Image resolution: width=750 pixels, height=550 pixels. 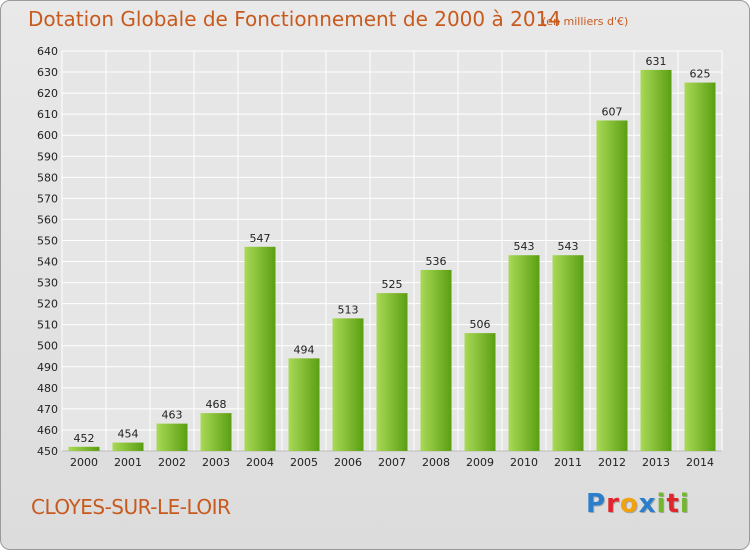 I want to click on y-tick-label: 510, so click(x=47, y=325).